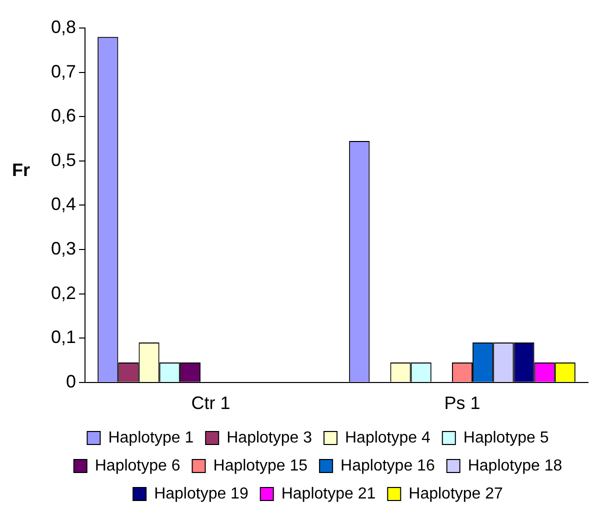 Image resolution: width=616 pixels, height=520 pixels. Describe the element at coordinates (260, 465) in the screenshot. I see `legend-label: Haplotype 15` at that location.